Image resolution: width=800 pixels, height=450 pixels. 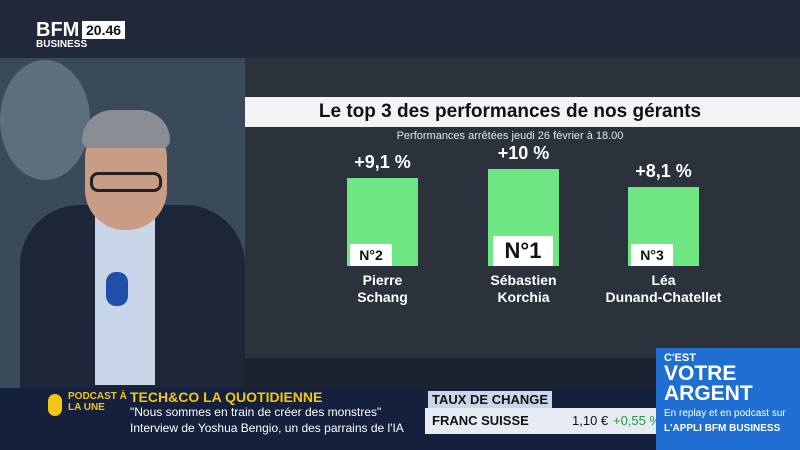 What do you see at coordinates (55, 405) in the screenshot?
I see `mic-icon` at bounding box center [55, 405].